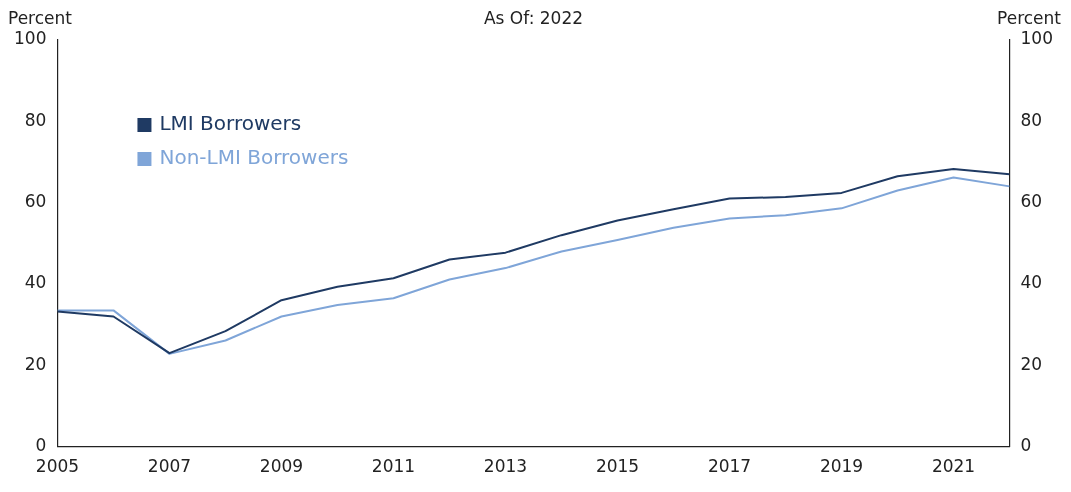 The image size is (1071, 492). I want to click on y2-tick-label: 80, so click(1031, 119).